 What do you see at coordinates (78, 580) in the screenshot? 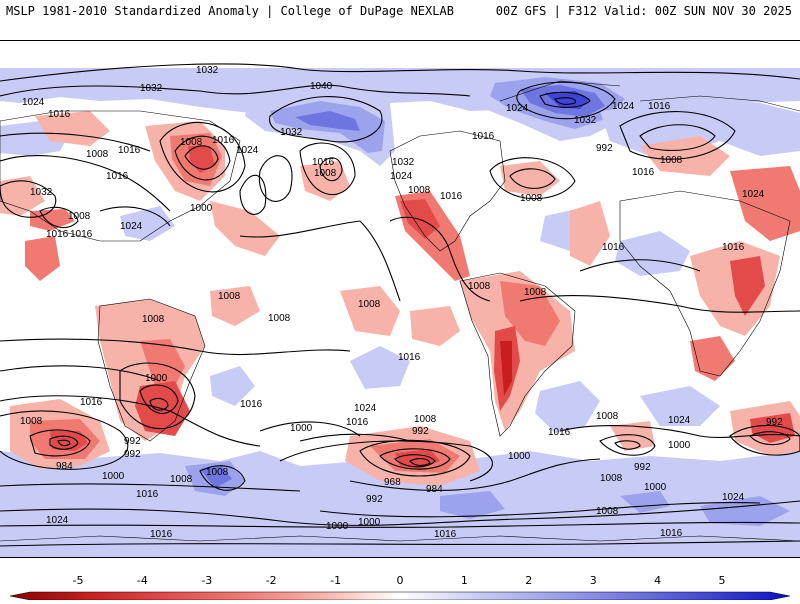
I see `colorbar-tick-label: -5` at bounding box center [78, 580].